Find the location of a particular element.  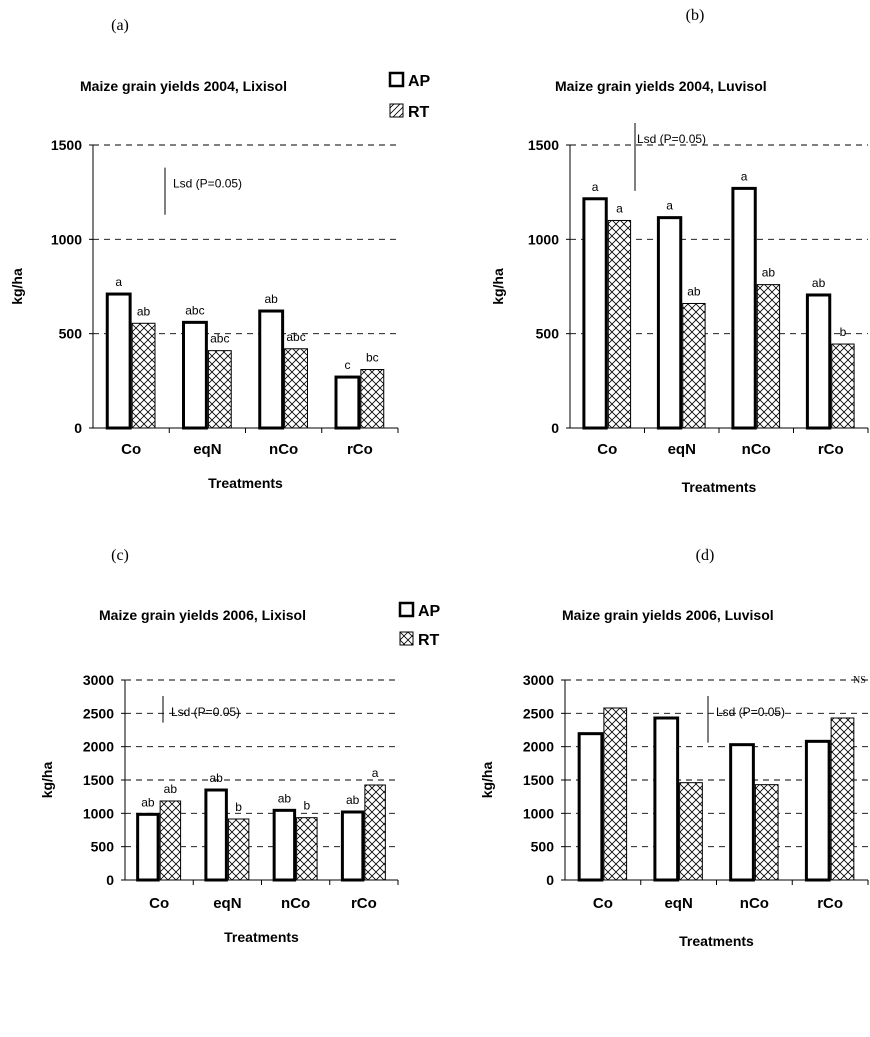

panel-label: (a) is located at coordinates (120, 25).